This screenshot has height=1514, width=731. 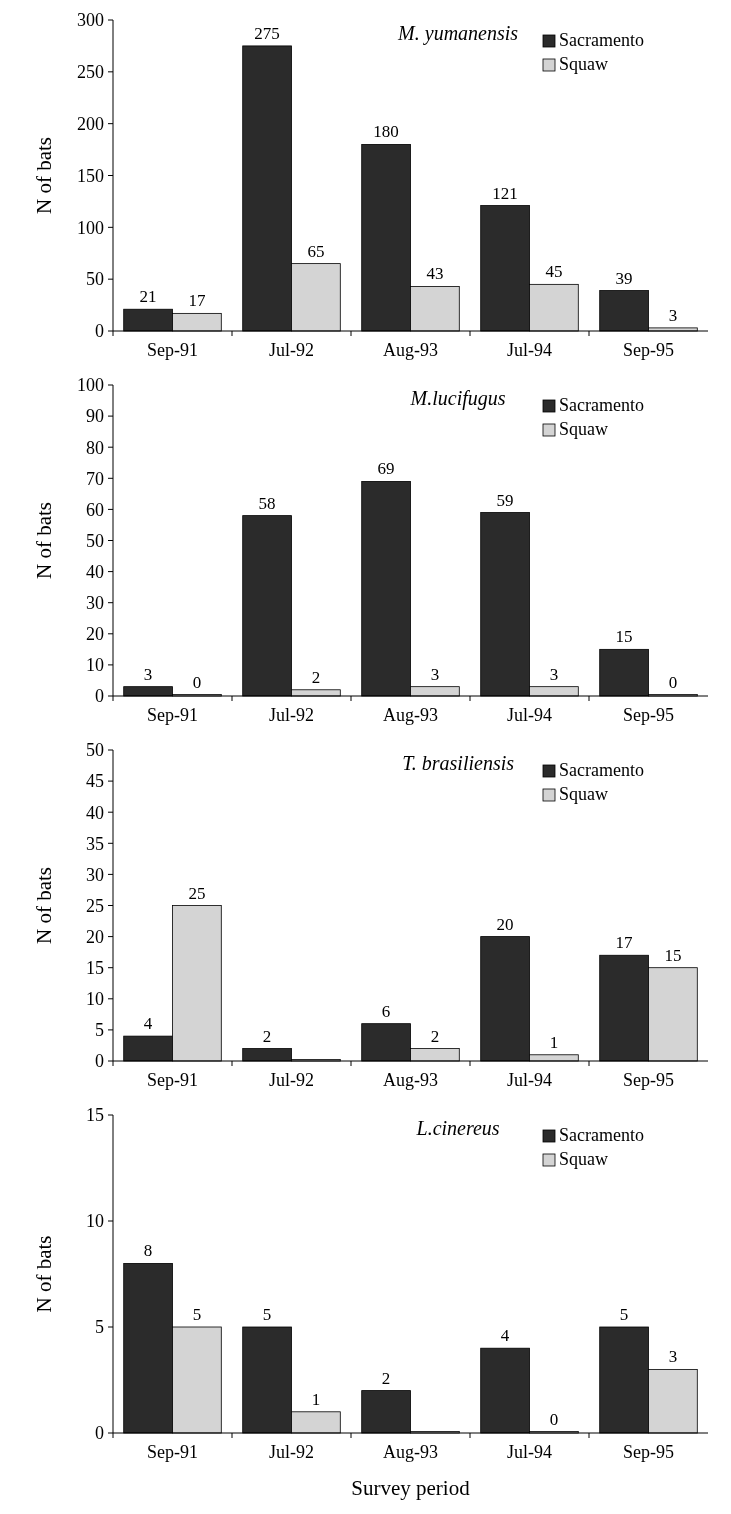 I want to click on x-axis-title: Survey period, so click(x=411, y=1488).